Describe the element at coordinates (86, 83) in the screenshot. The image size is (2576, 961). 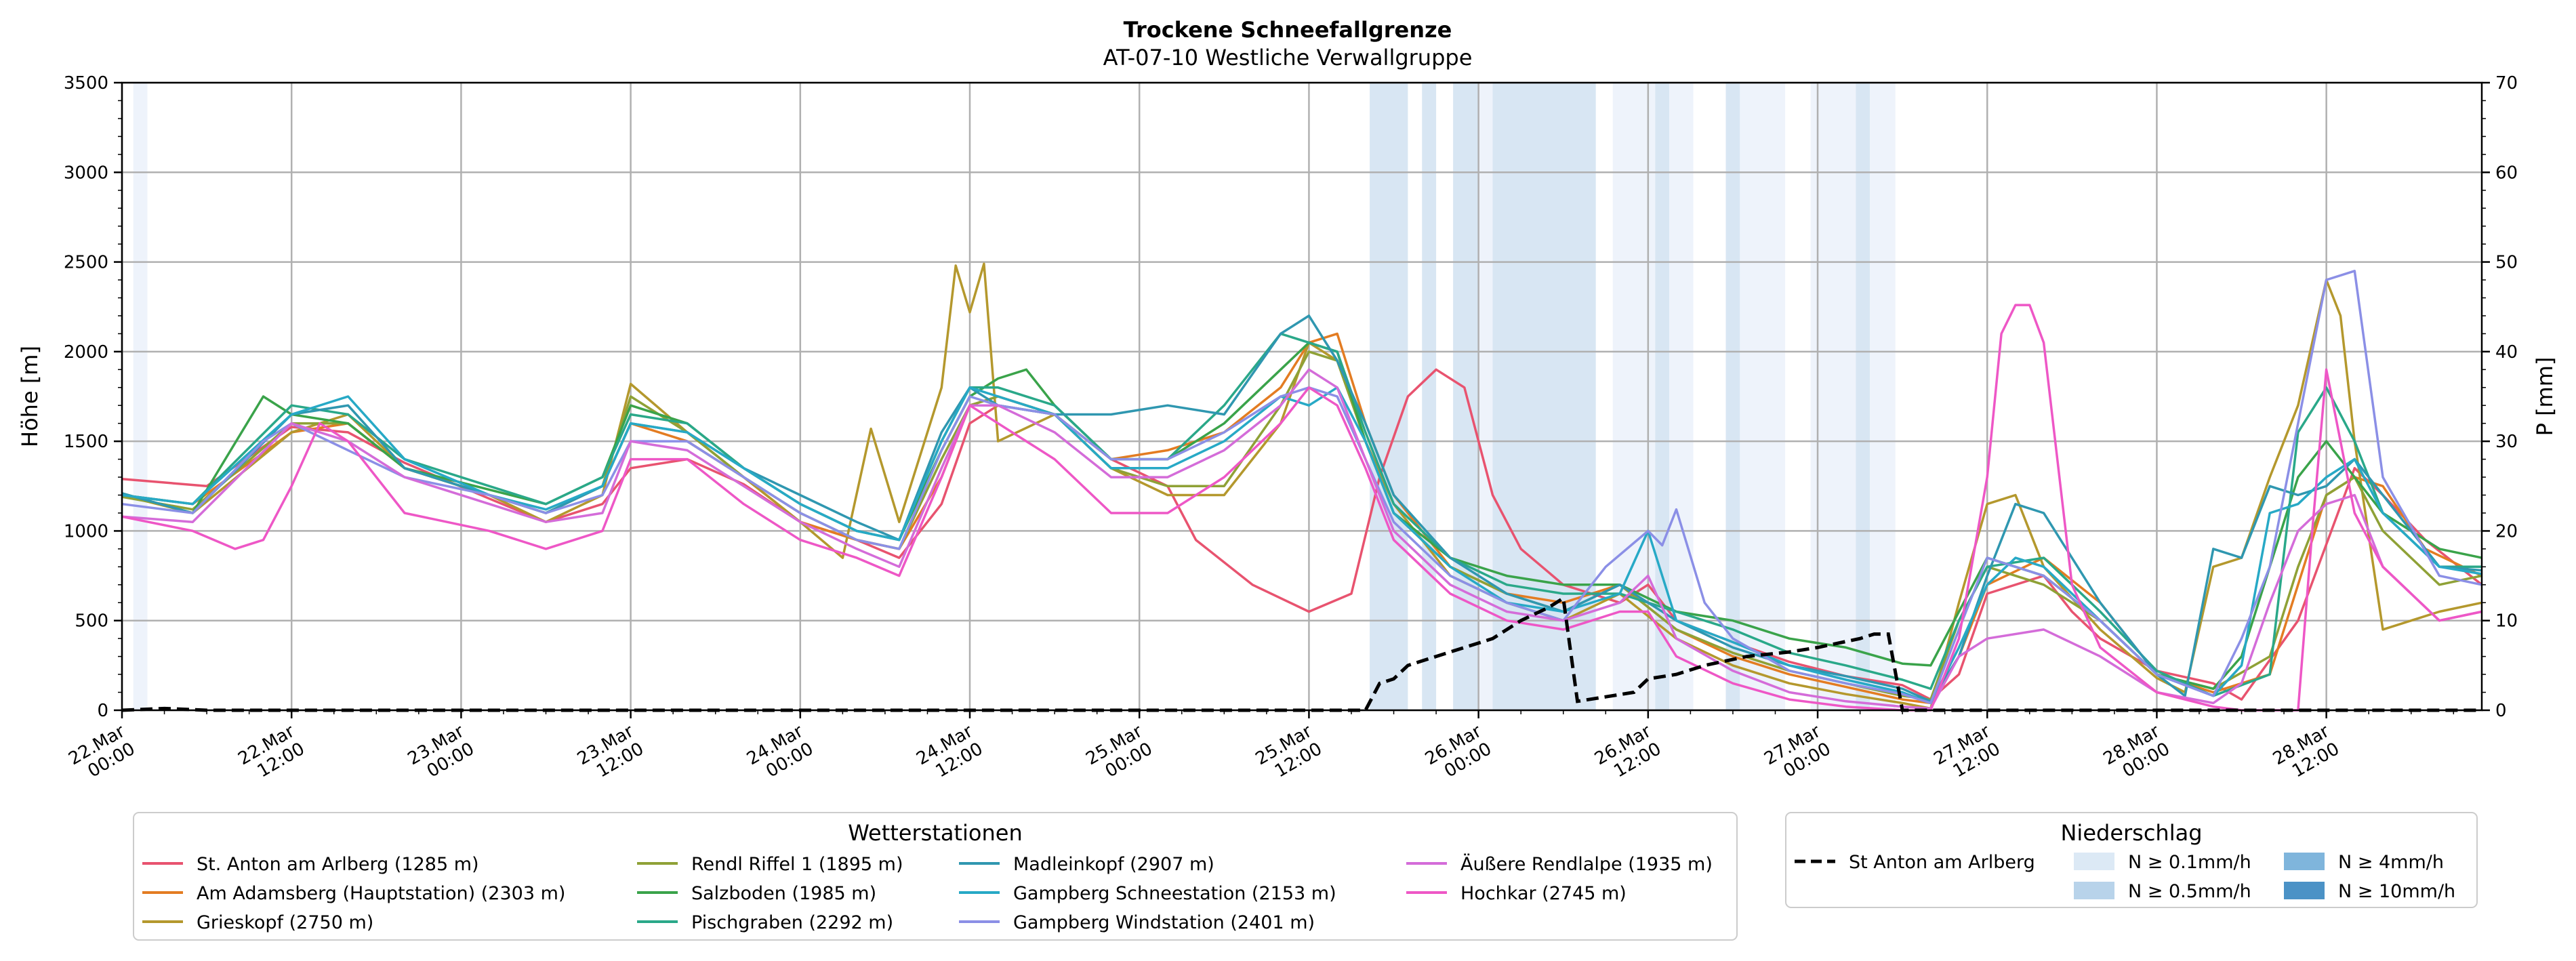
I see `y-tick-label: 3500` at that location.